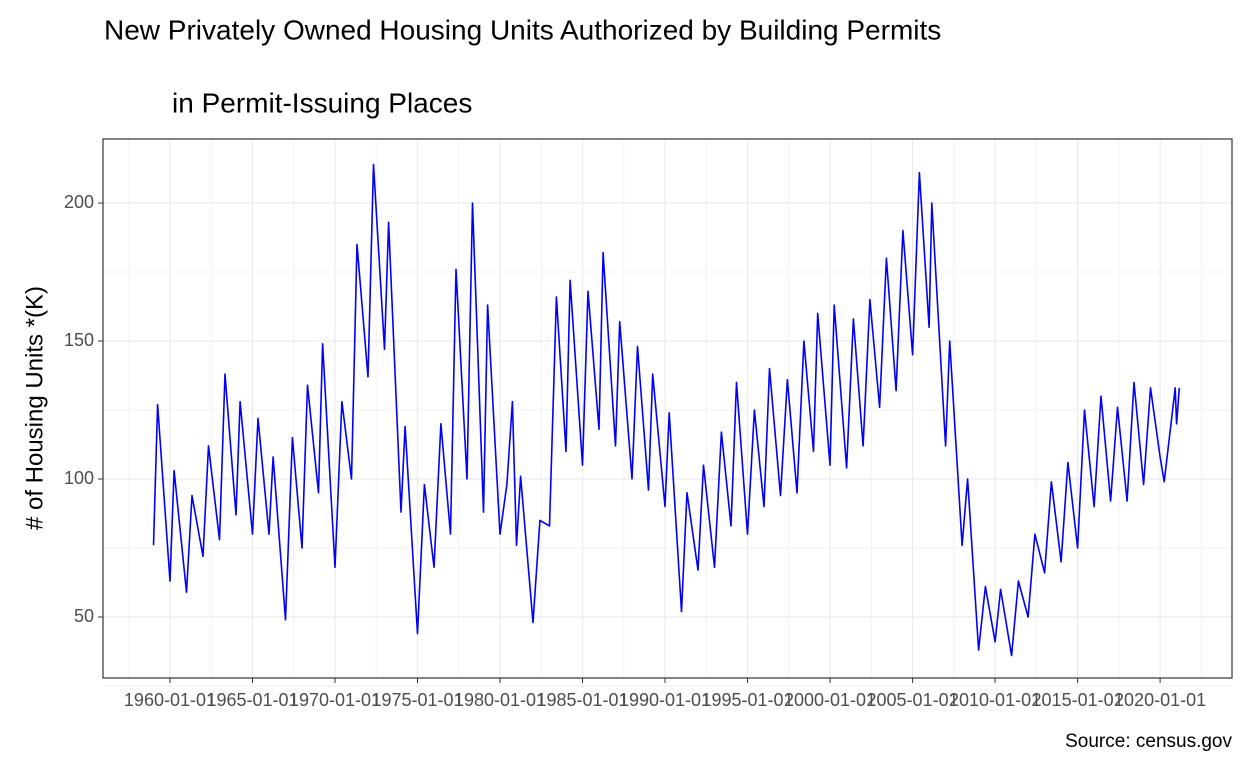 The width and height of the screenshot is (1248, 768). I want to click on x-tick-label: 1960-01-01, so click(170, 700).